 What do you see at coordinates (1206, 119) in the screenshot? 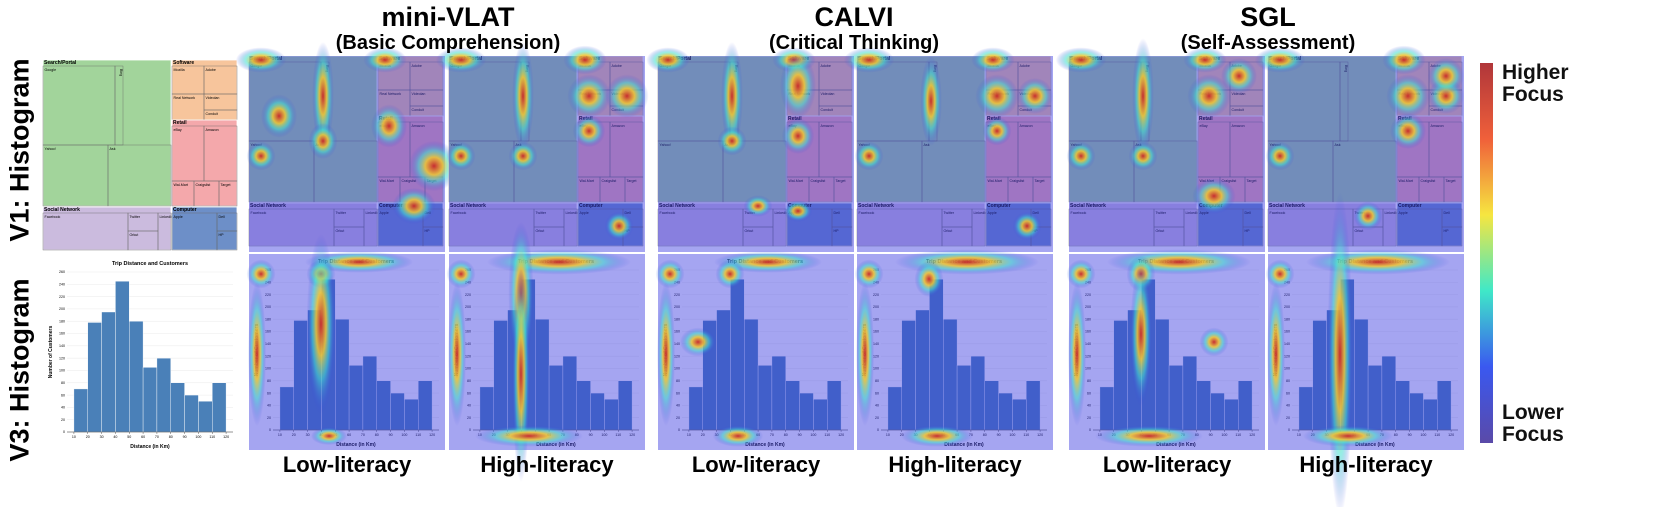
I see `treemap-group-label: Retail` at bounding box center [1206, 119].